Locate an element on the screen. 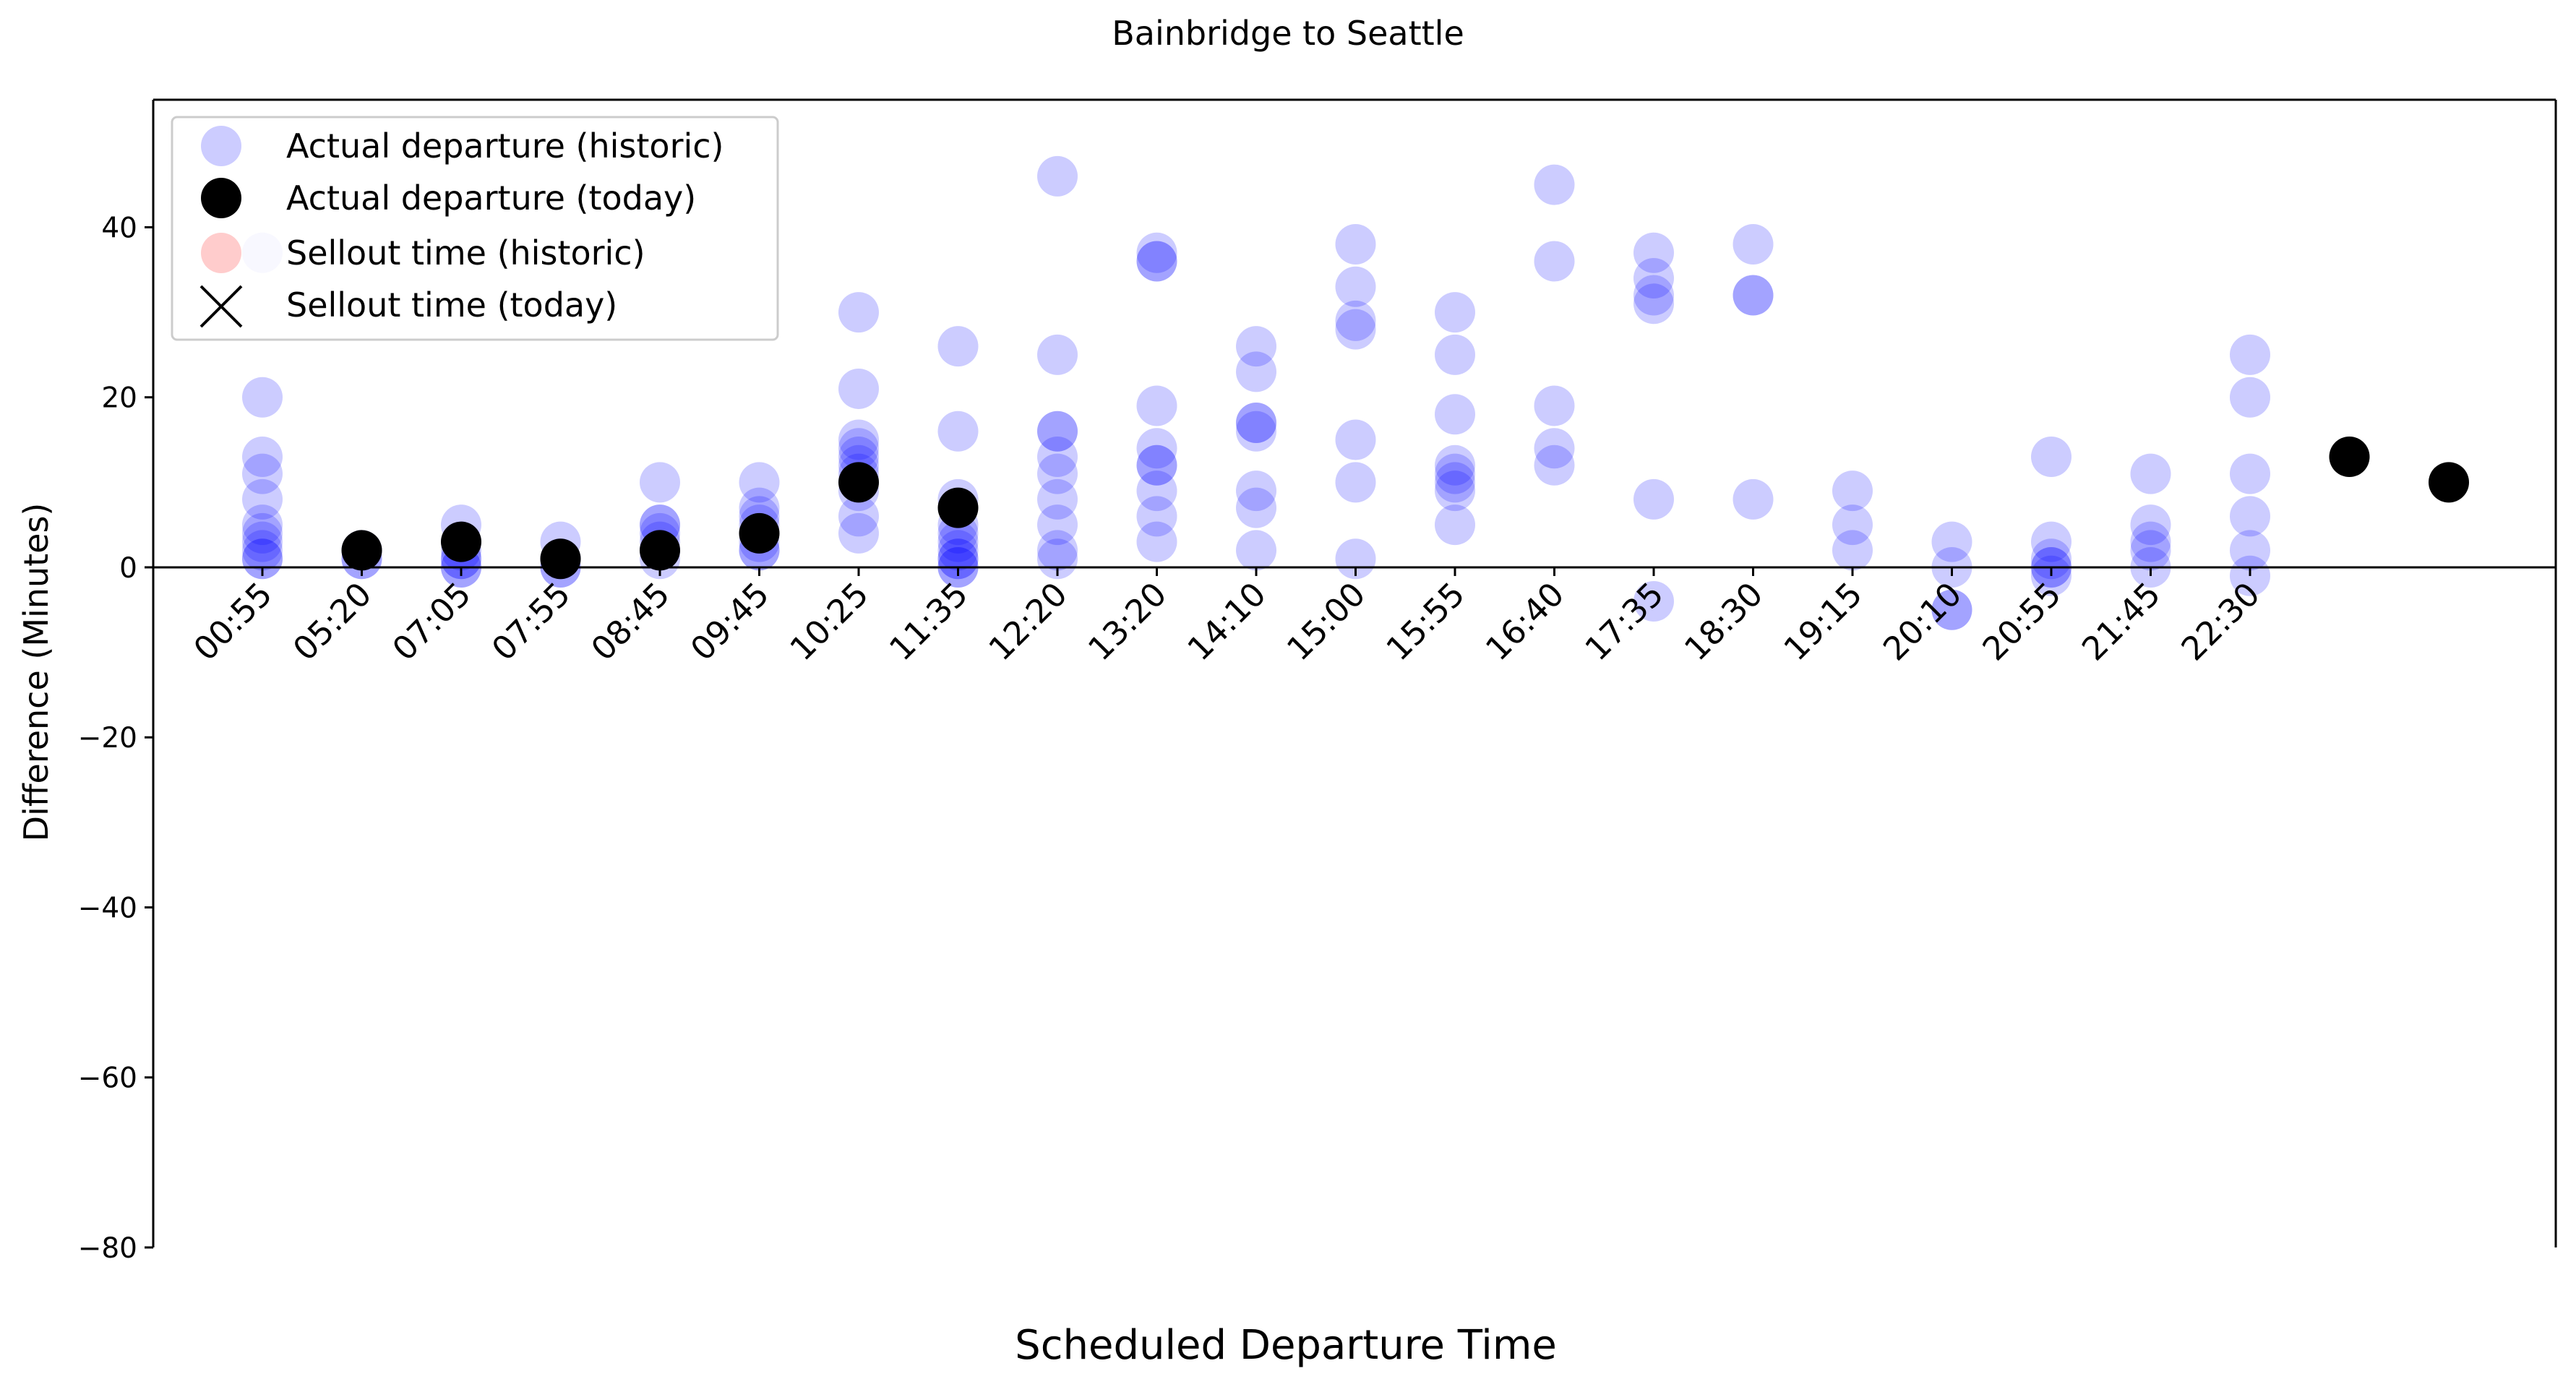 The width and height of the screenshot is (2576, 1392). y-tick-label: 0 is located at coordinates (128, 568).